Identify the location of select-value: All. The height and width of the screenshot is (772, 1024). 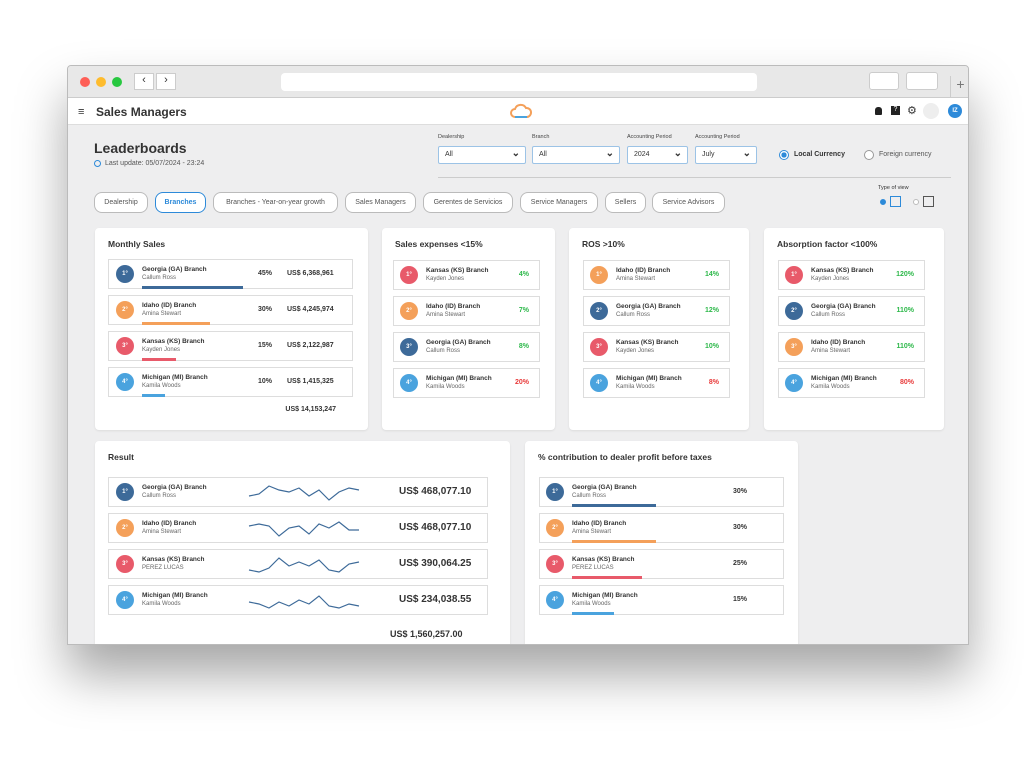
(543, 154).